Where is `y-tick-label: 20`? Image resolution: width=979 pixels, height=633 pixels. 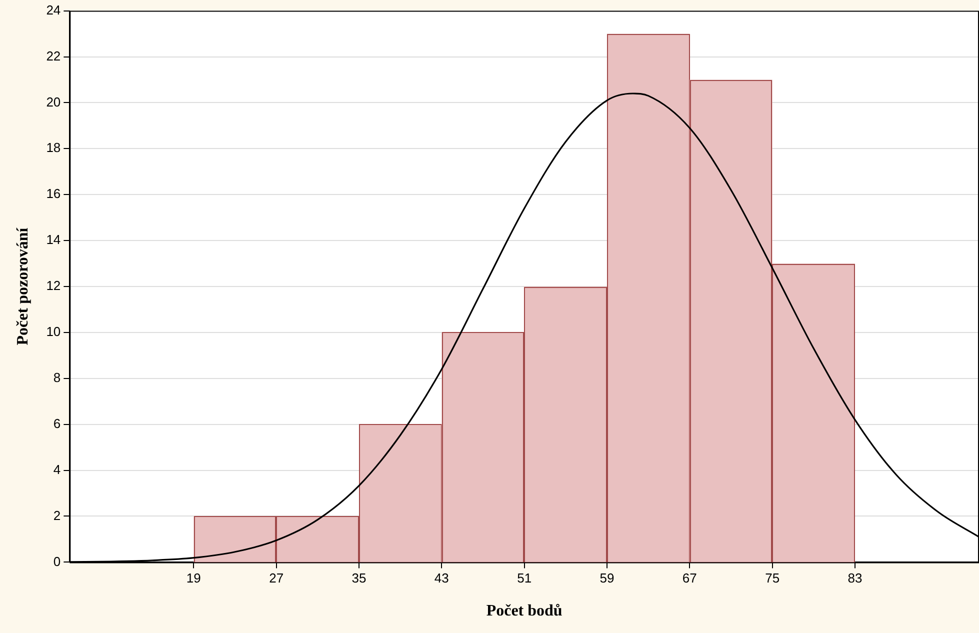
y-tick-label: 20 is located at coordinates (53, 102).